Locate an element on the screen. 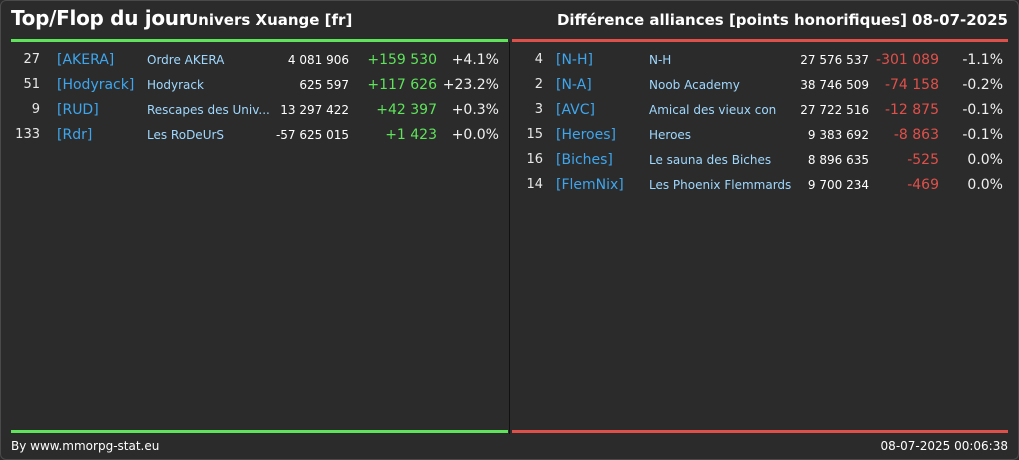 Image resolution: width=1019 pixels, height=460 pixels. points-cell: 38 746 509 is located at coordinates (834, 85).